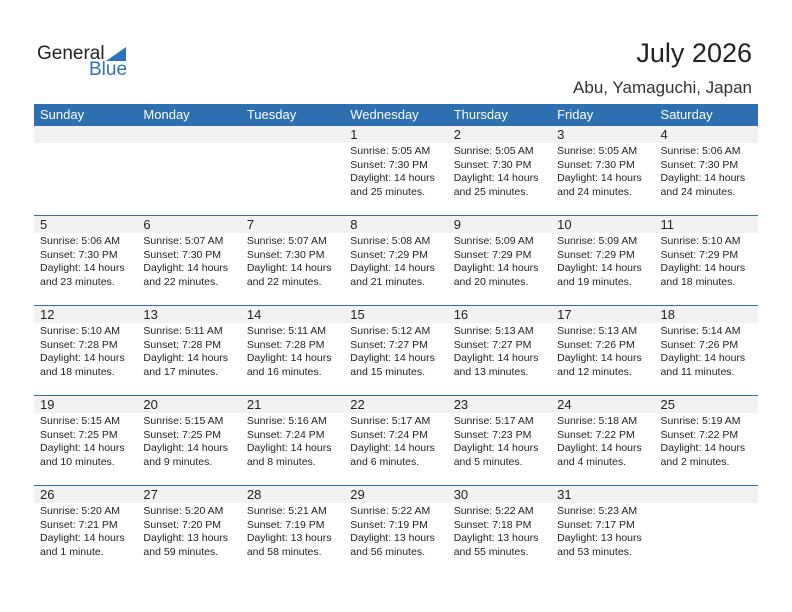 This screenshot has width=792, height=612. I want to click on daylight2-text: and 4 minutes., so click(591, 461).